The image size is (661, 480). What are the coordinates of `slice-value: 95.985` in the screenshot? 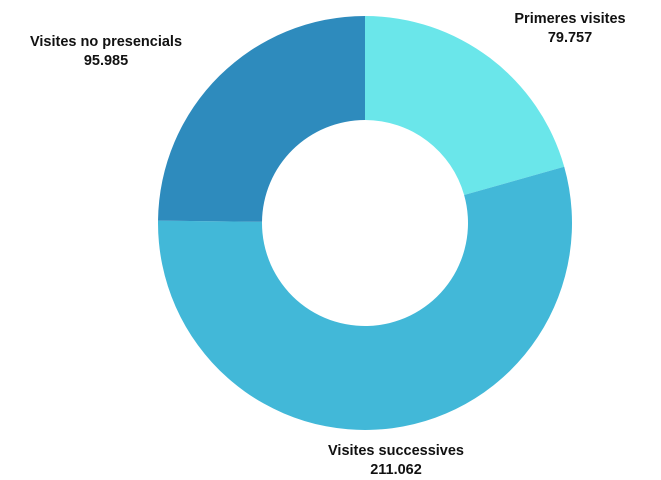 It's located at (106, 61).